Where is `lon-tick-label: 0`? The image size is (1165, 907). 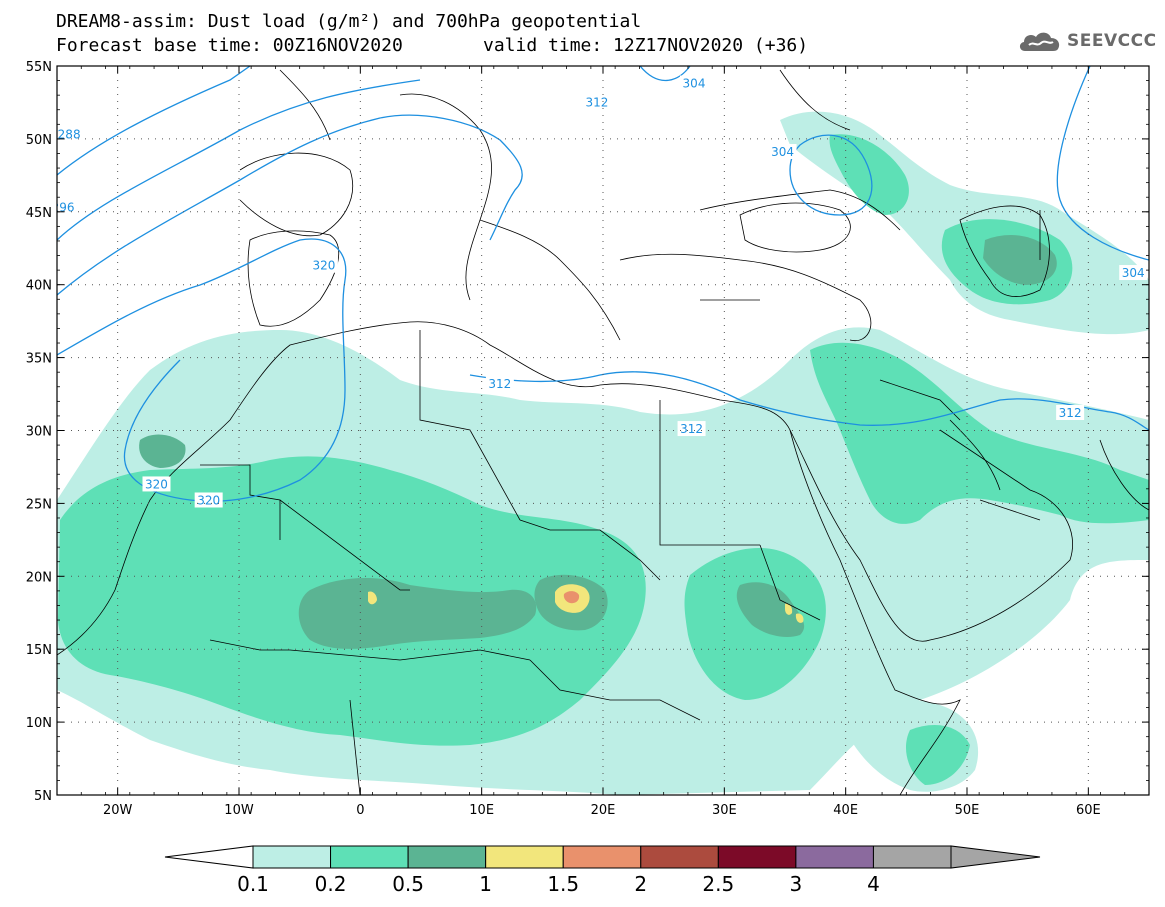 lon-tick-label: 0 is located at coordinates (360, 810).